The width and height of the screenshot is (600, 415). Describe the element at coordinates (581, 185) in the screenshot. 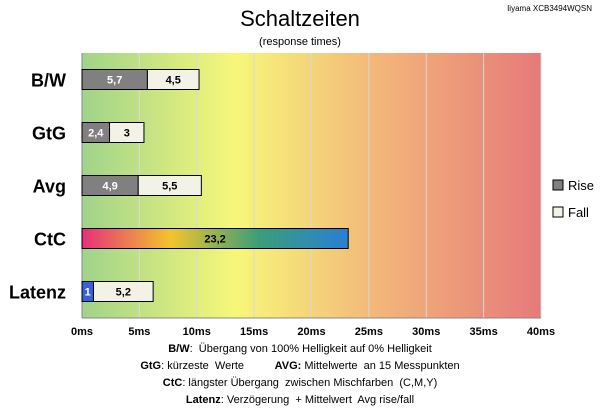

I see `legend-label: Rise` at that location.